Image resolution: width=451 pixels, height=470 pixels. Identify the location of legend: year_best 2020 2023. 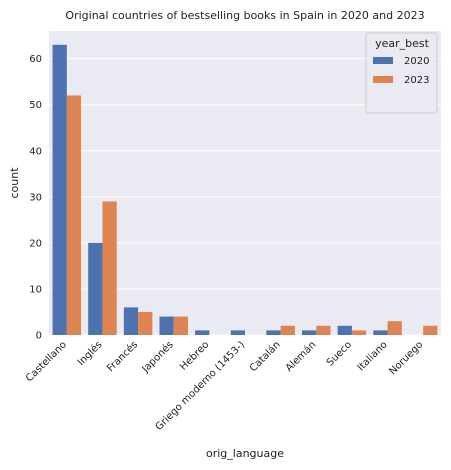
(401, 73).